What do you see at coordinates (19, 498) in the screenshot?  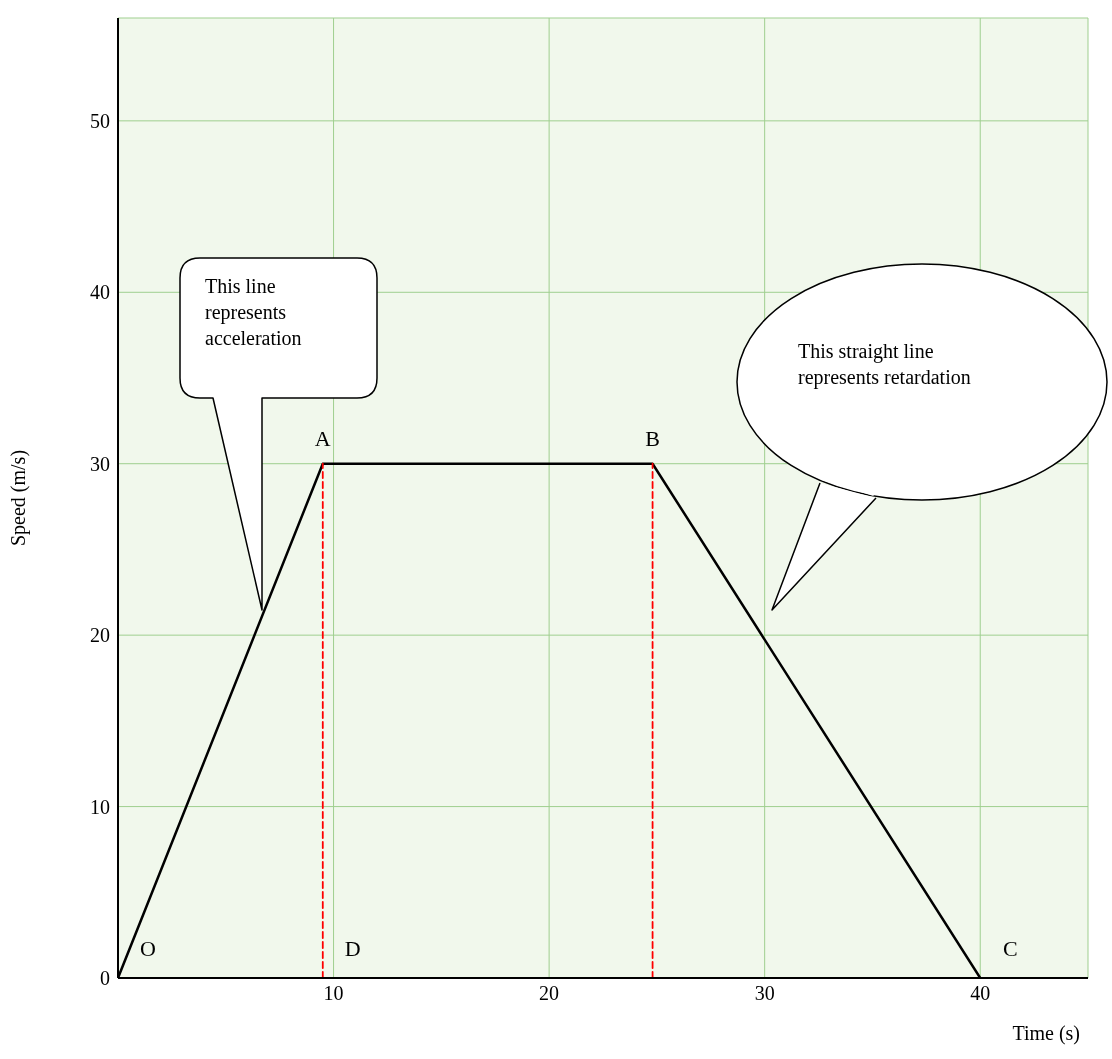 I see `y-axis-title: Speed (m/s)` at bounding box center [19, 498].